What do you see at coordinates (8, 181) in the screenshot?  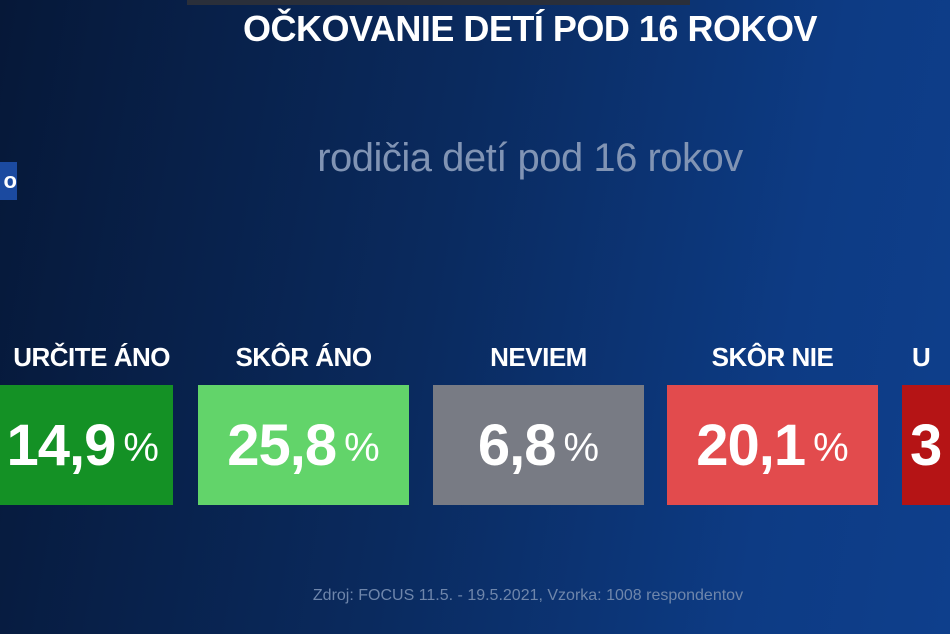 I see `channel-logo: o` at bounding box center [8, 181].